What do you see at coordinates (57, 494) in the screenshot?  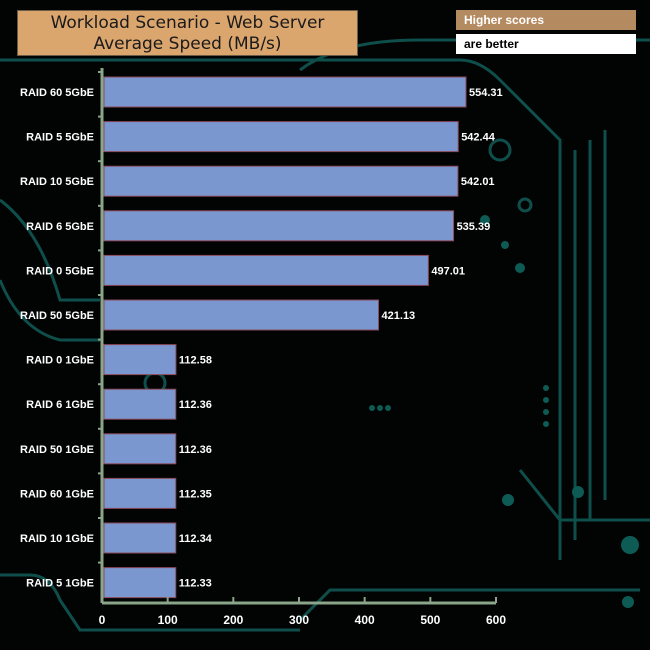 I see `category-label: RAID 60 1GbE` at bounding box center [57, 494].